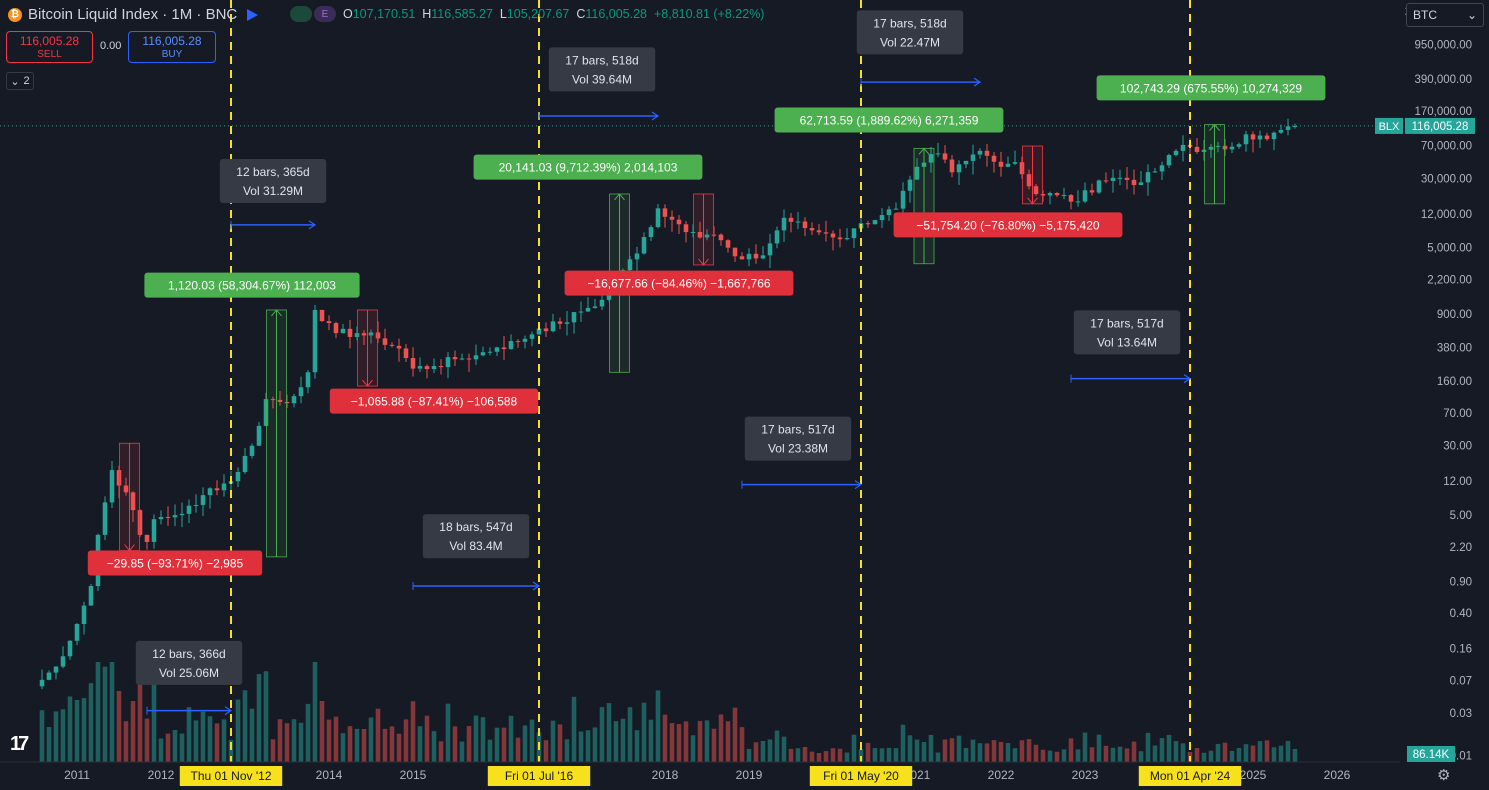 The image size is (1489, 790). Describe the element at coordinates (1461, 516) in the screenshot. I see `y-tick-label: 5.00` at that location.